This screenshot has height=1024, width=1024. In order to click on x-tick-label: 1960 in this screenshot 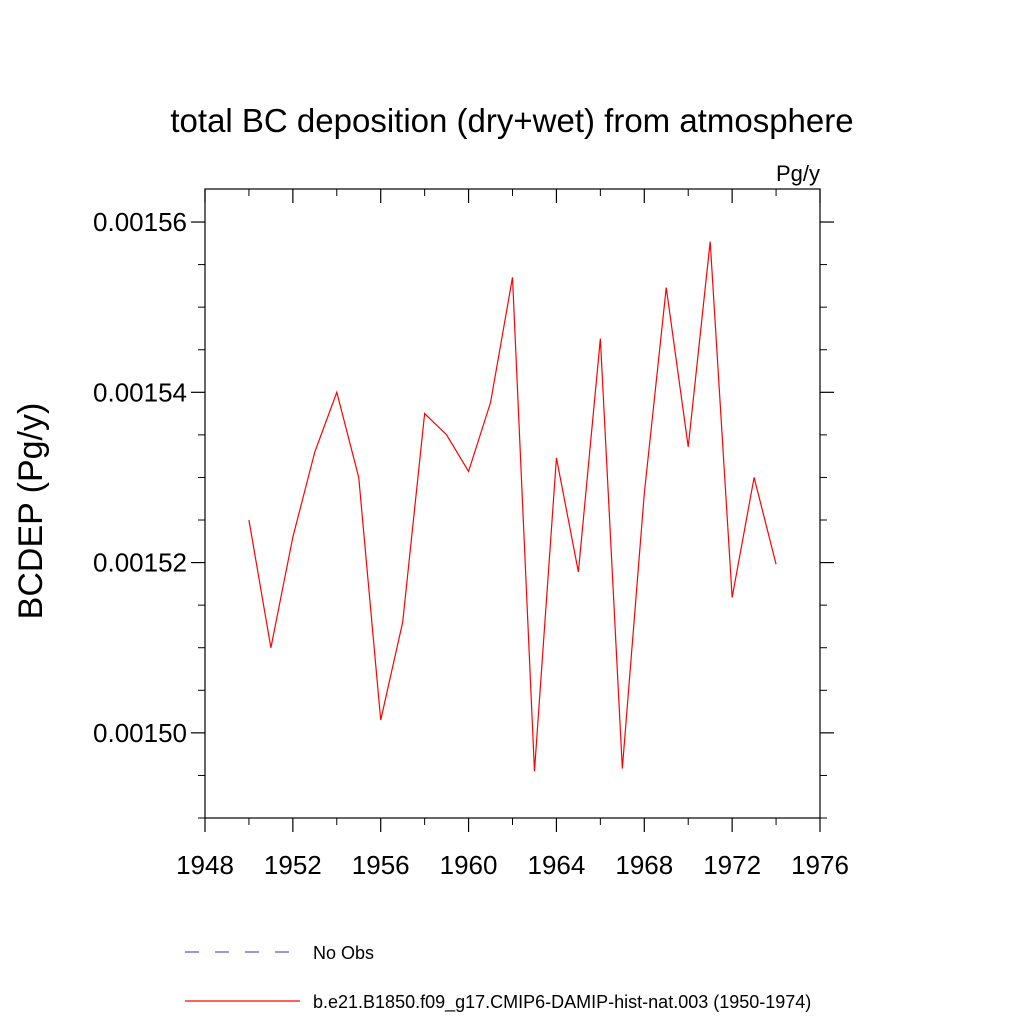, I will do `click(469, 865)`.